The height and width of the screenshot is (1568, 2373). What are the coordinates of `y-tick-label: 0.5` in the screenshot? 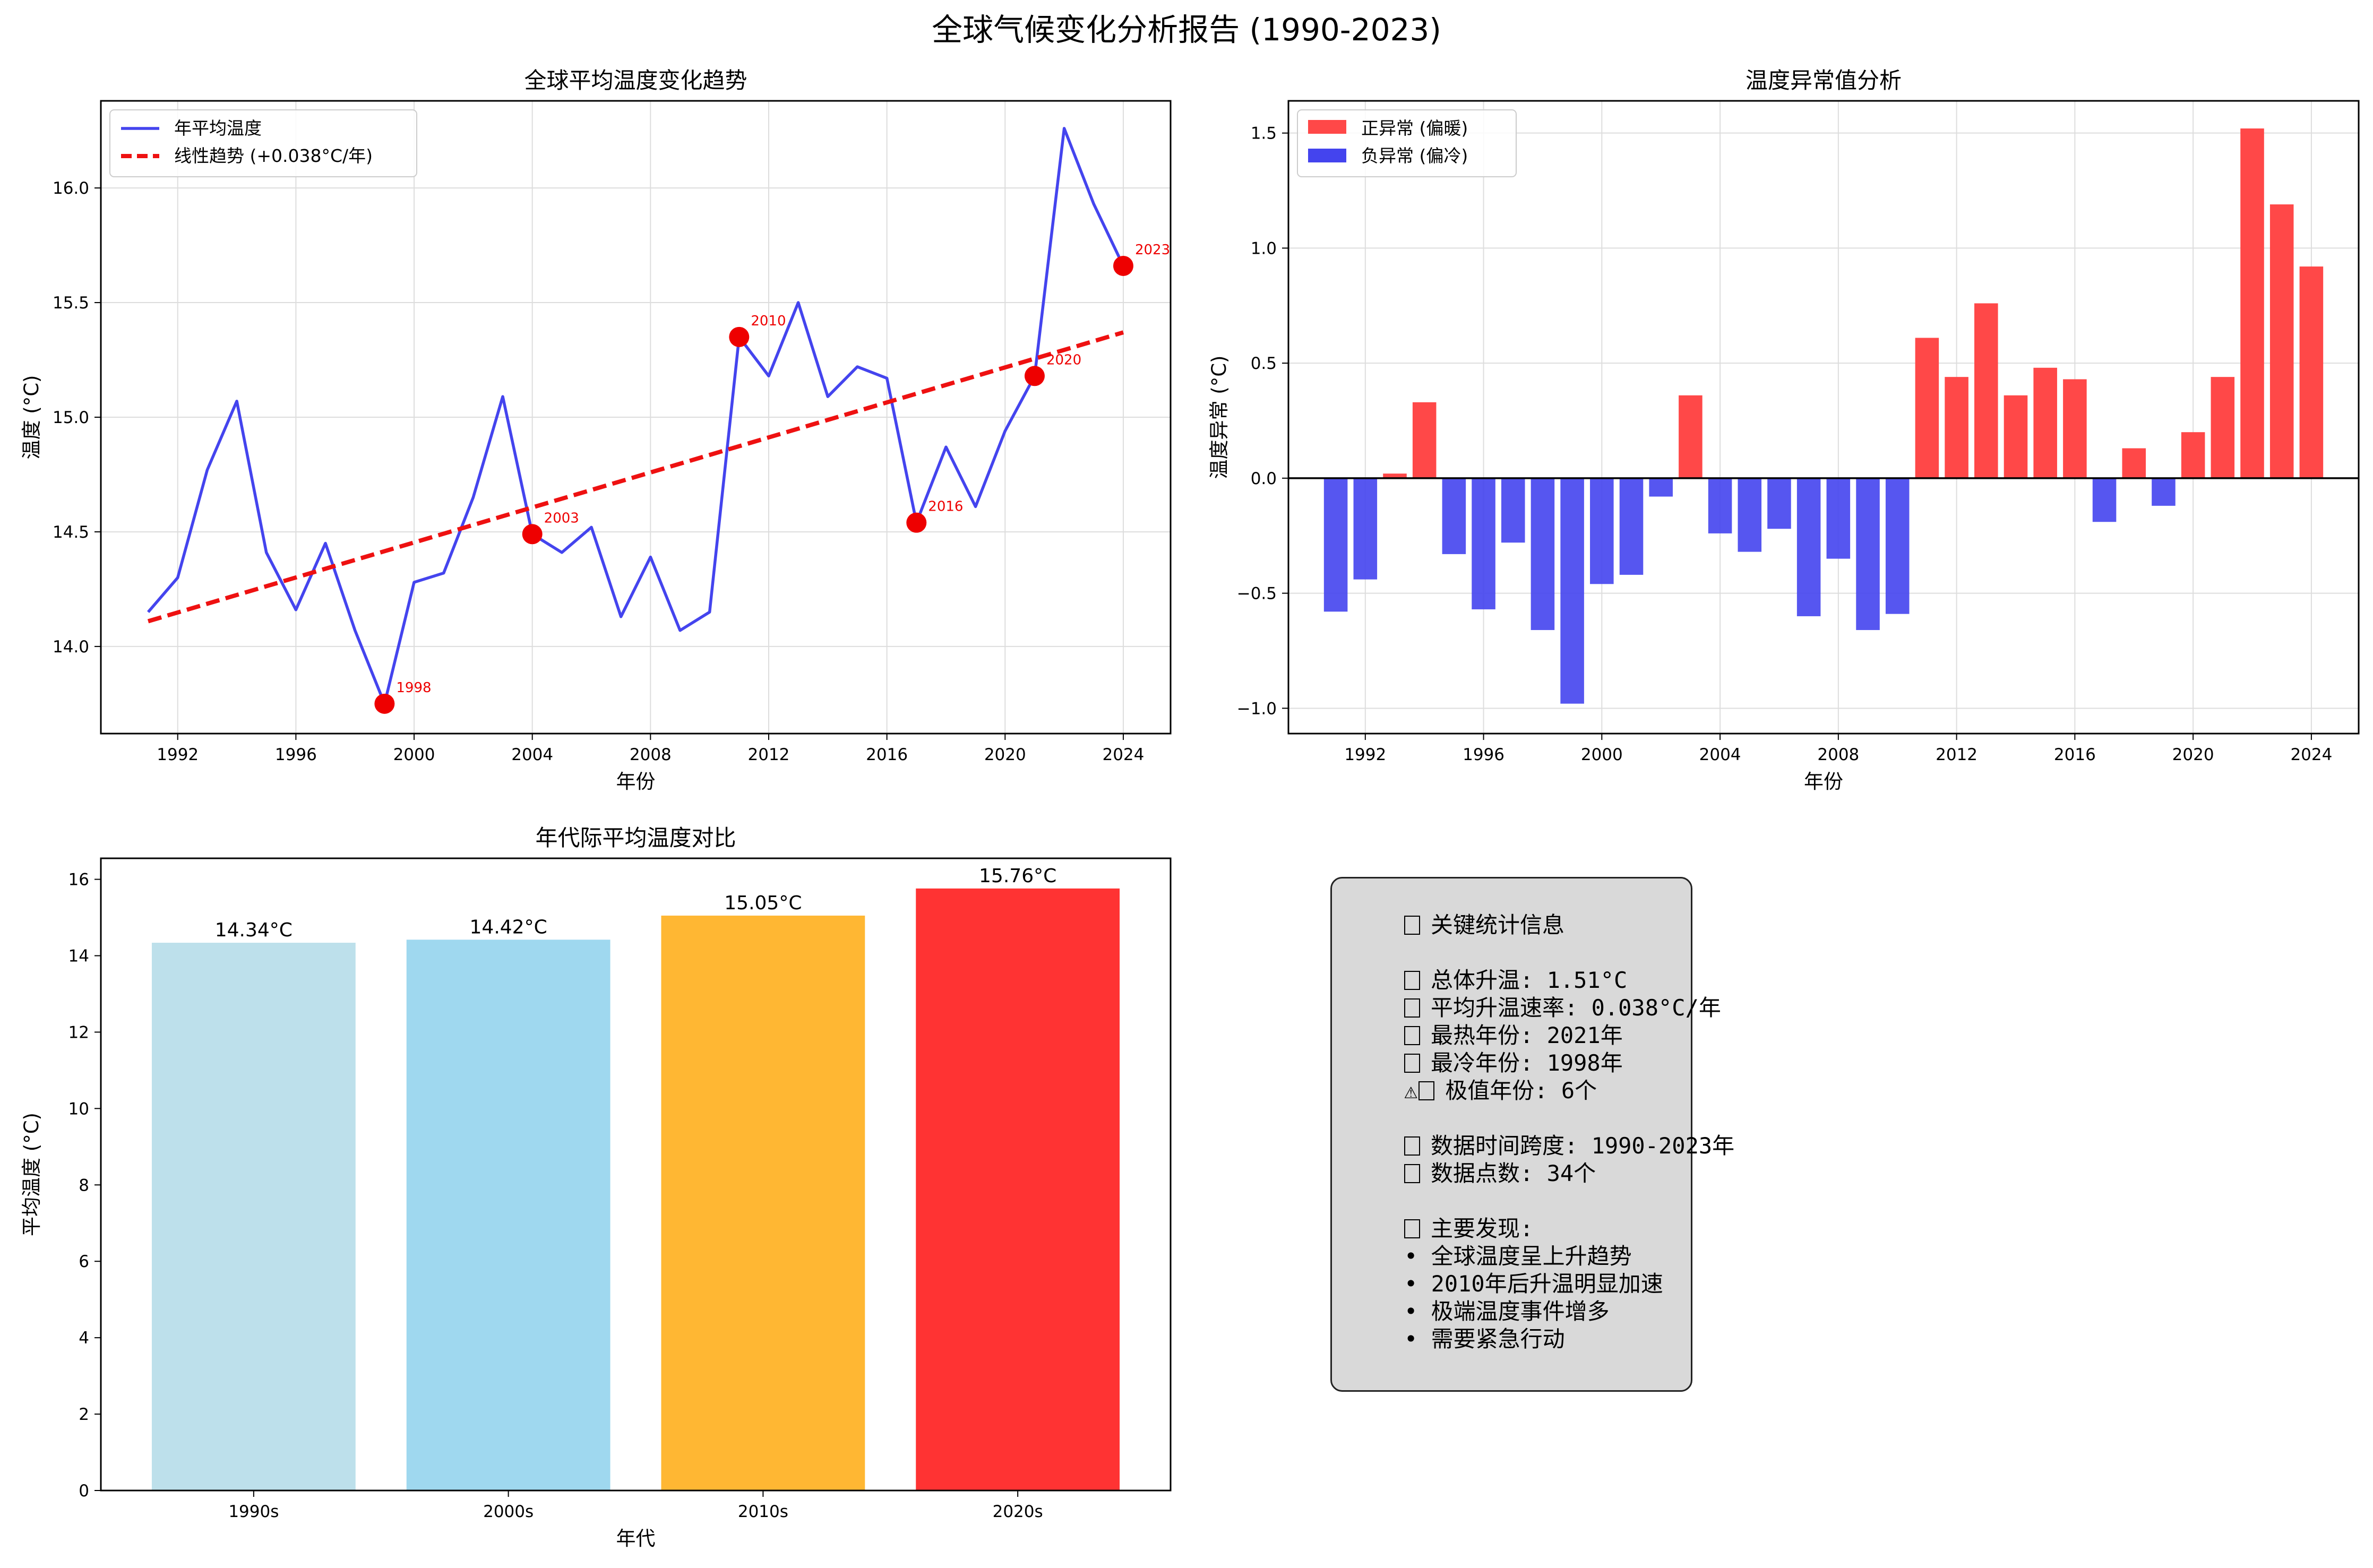 It's located at (1264, 363).